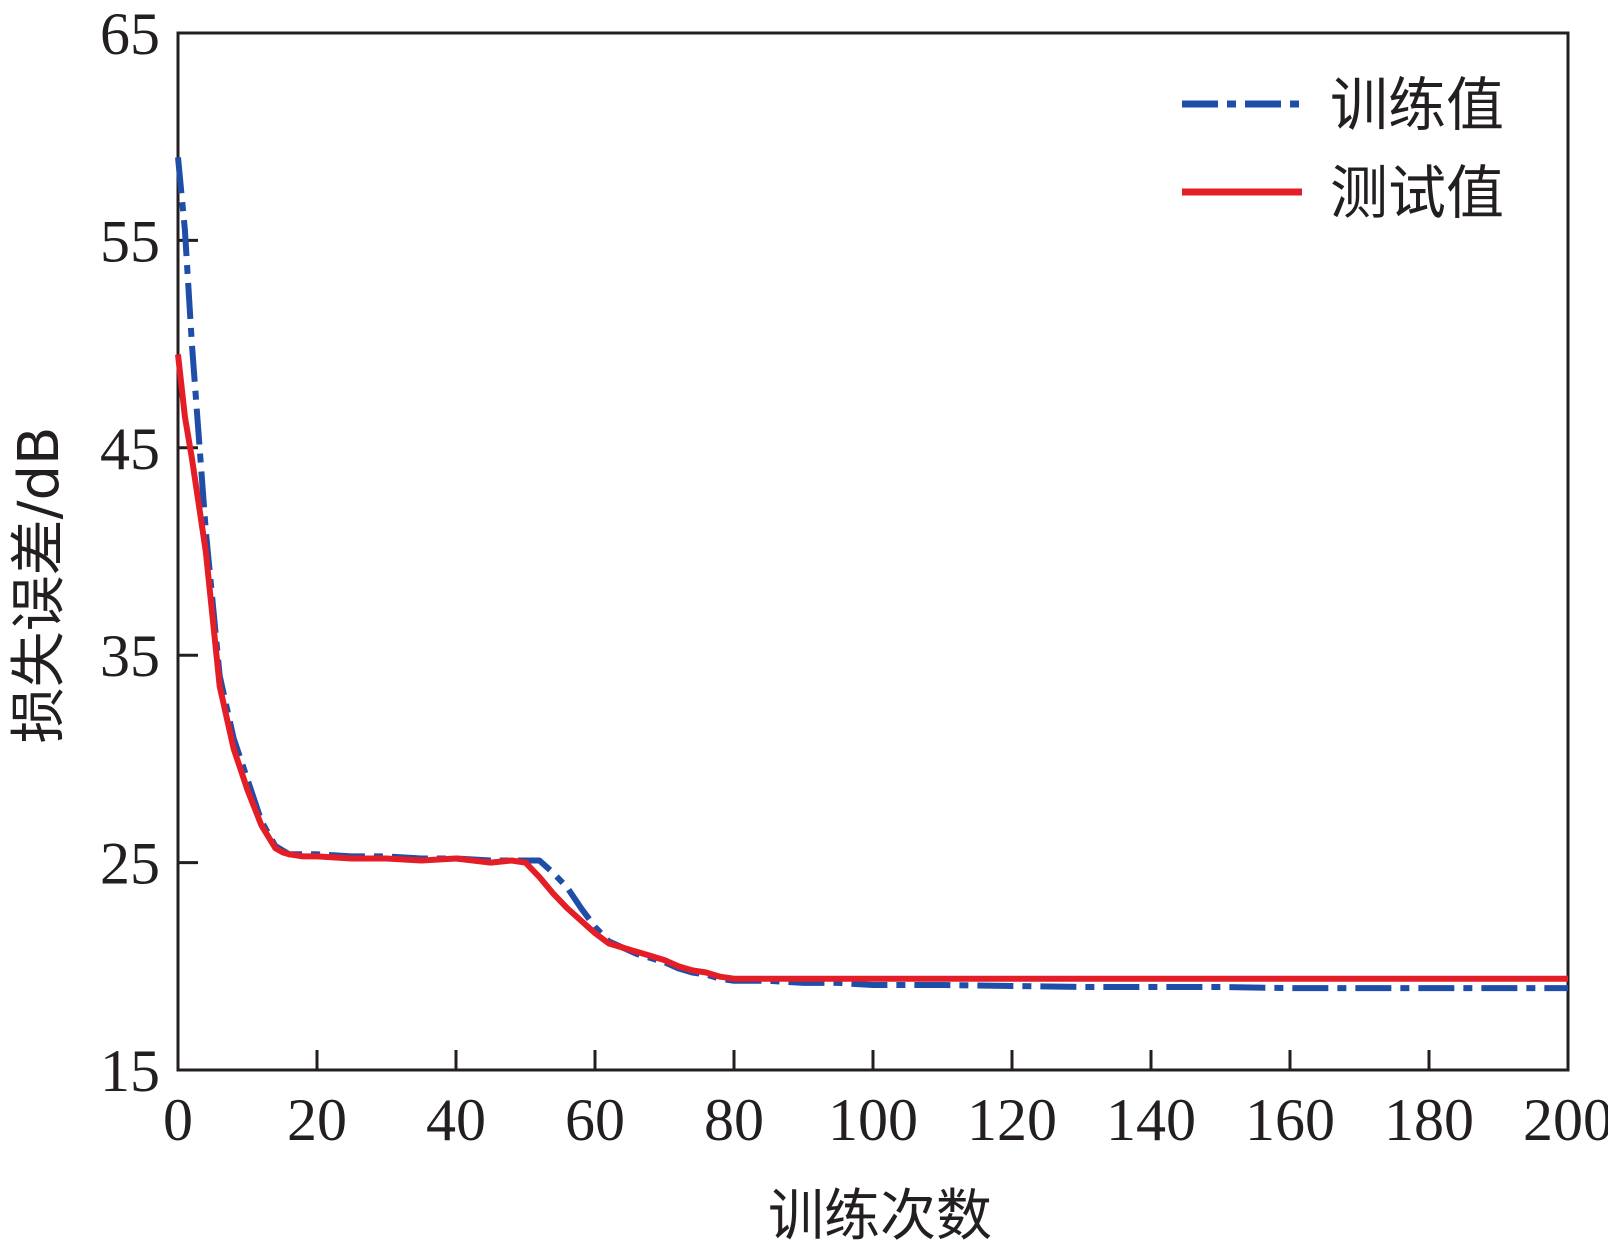  Describe the element at coordinates (39, 585) in the screenshot. I see `y-axis-title: 损失误差/dB` at that location.